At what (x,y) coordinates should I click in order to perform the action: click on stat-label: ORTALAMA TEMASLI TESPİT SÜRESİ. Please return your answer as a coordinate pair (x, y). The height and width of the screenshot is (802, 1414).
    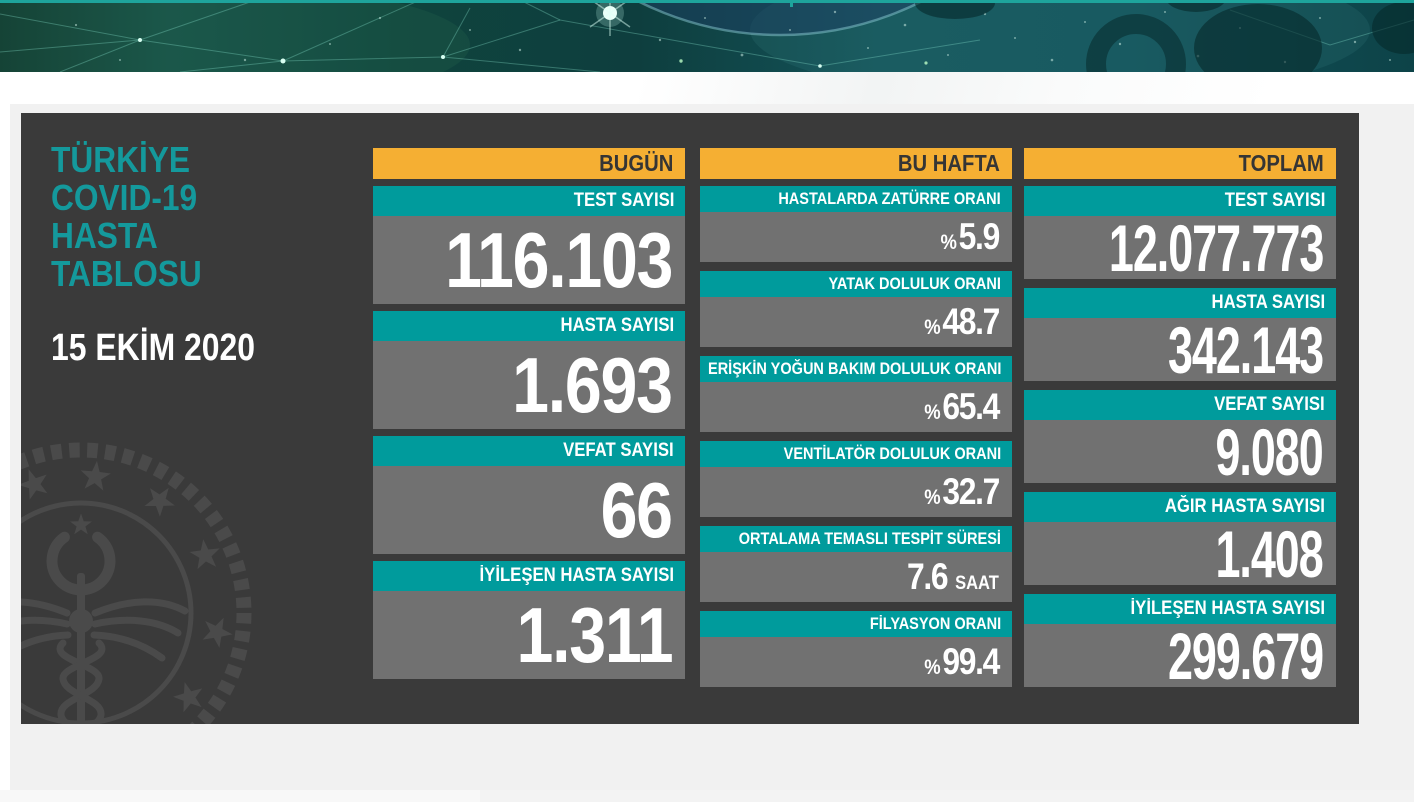
    Looking at the image, I should click on (869, 538).